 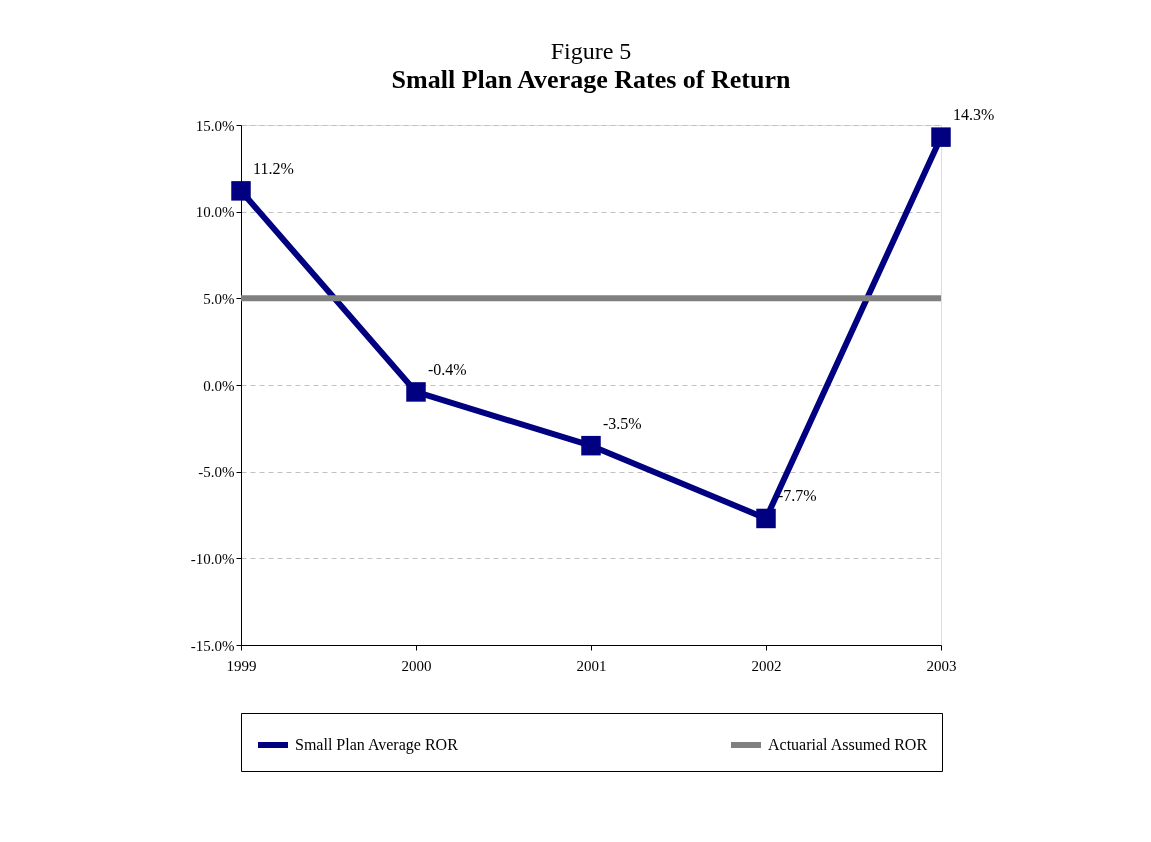 What do you see at coordinates (941, 665) in the screenshot?
I see `x-tick-label: 2003` at bounding box center [941, 665].